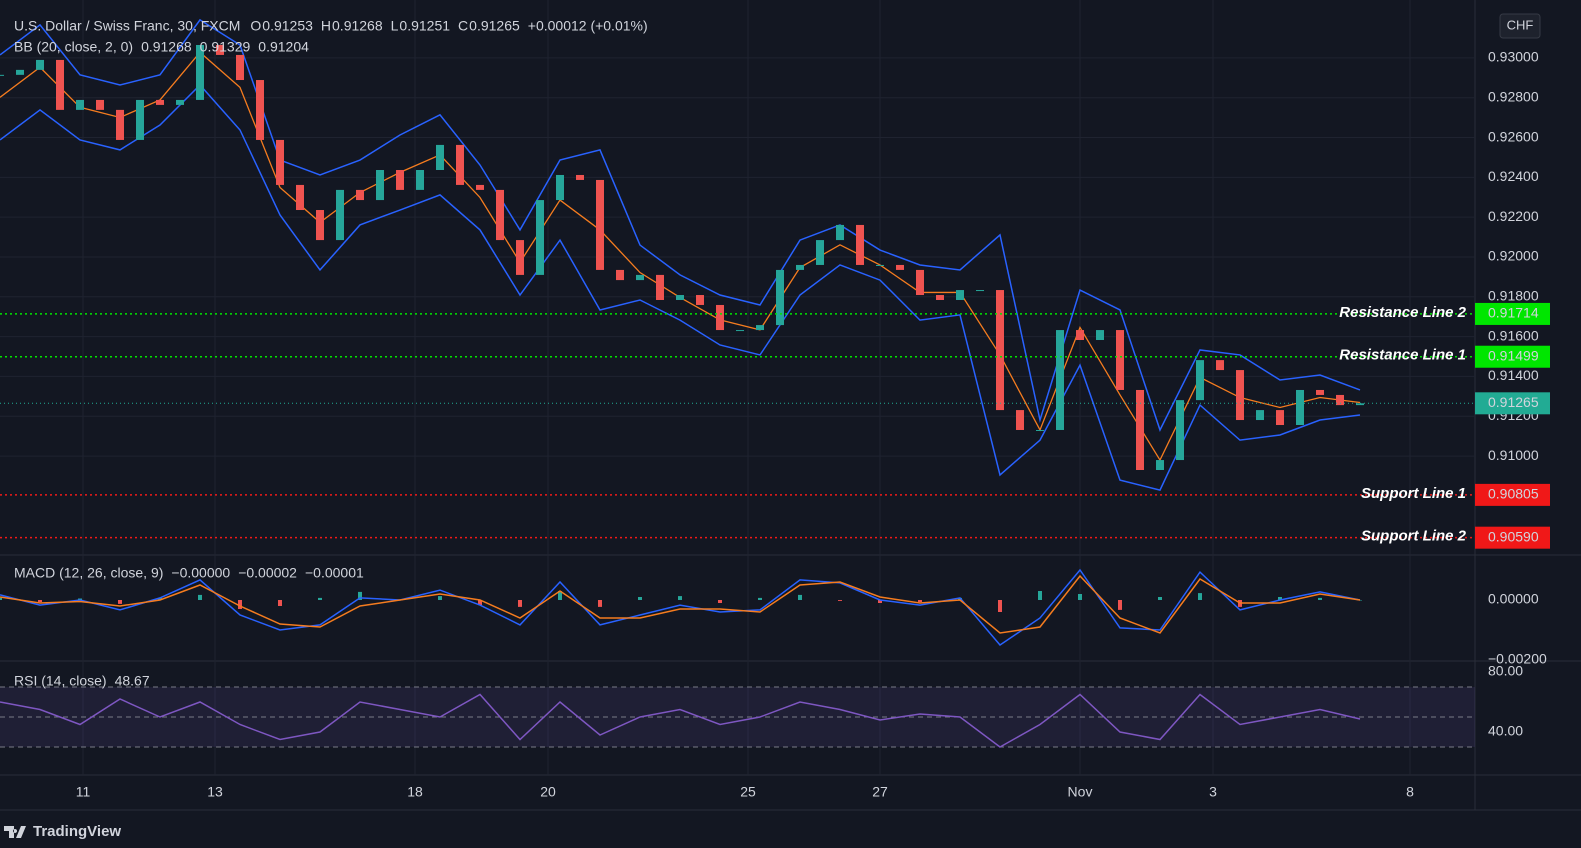 The height and width of the screenshot is (848, 1581). I want to click on x-tick-label: 20, so click(548, 792).